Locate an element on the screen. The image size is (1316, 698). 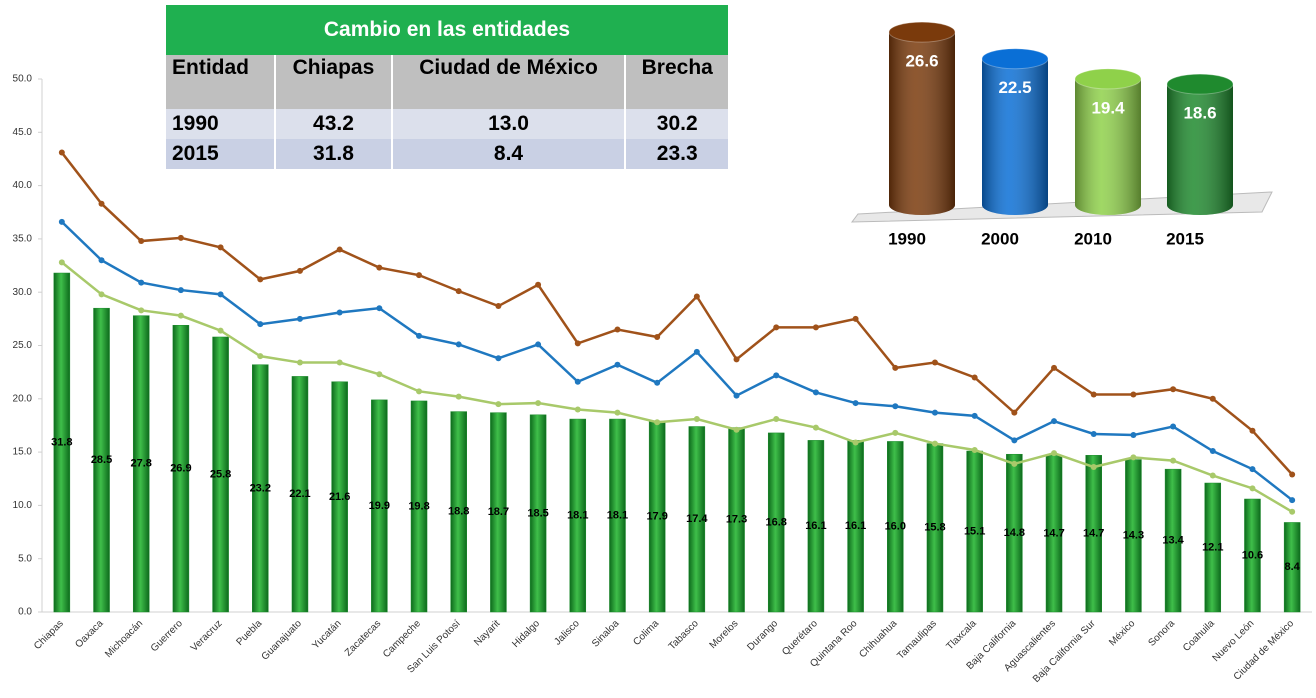
x-tick-label: Yucatán is located at coordinates (326, 634).